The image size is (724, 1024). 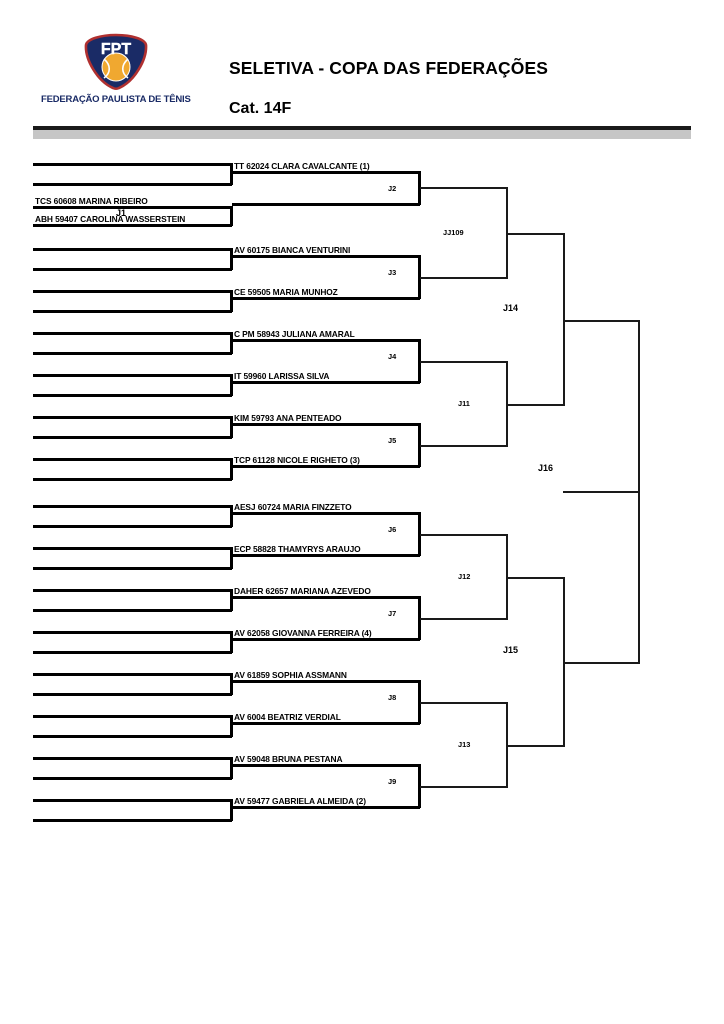 What do you see at coordinates (392, 529) in the screenshot?
I see `match-label-j6: J6` at bounding box center [392, 529].